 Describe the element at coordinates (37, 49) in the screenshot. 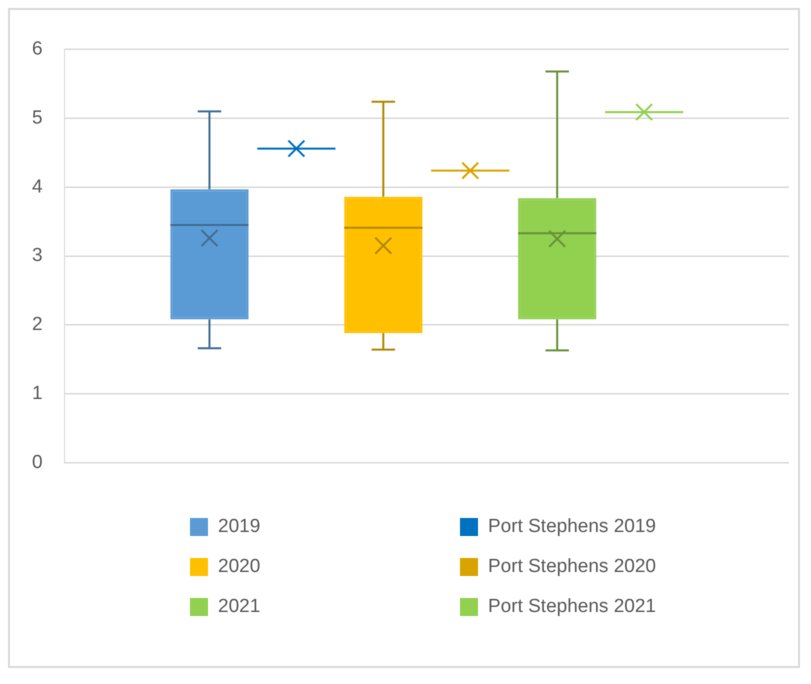

I see `y-tick-label: 6` at that location.